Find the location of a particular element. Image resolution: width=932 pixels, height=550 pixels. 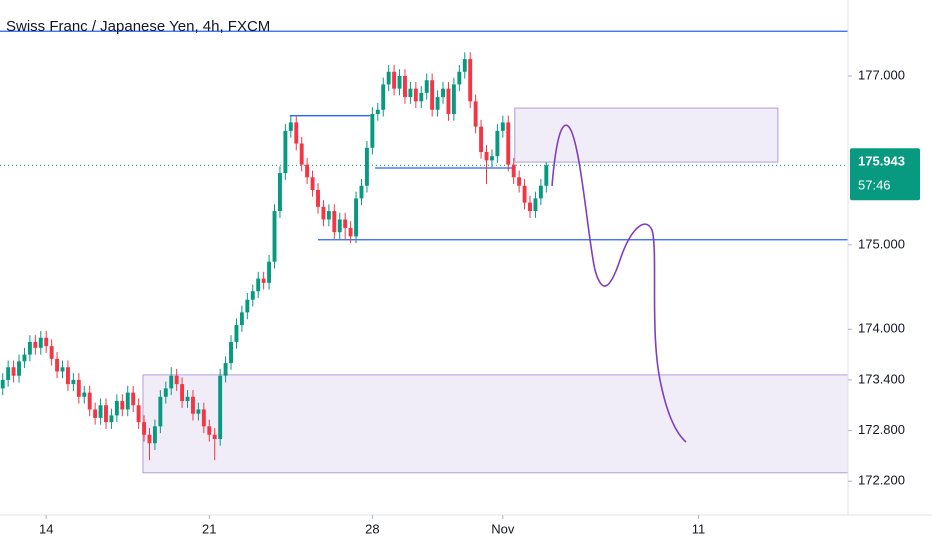

x-tick-label: 28 is located at coordinates (372, 528).